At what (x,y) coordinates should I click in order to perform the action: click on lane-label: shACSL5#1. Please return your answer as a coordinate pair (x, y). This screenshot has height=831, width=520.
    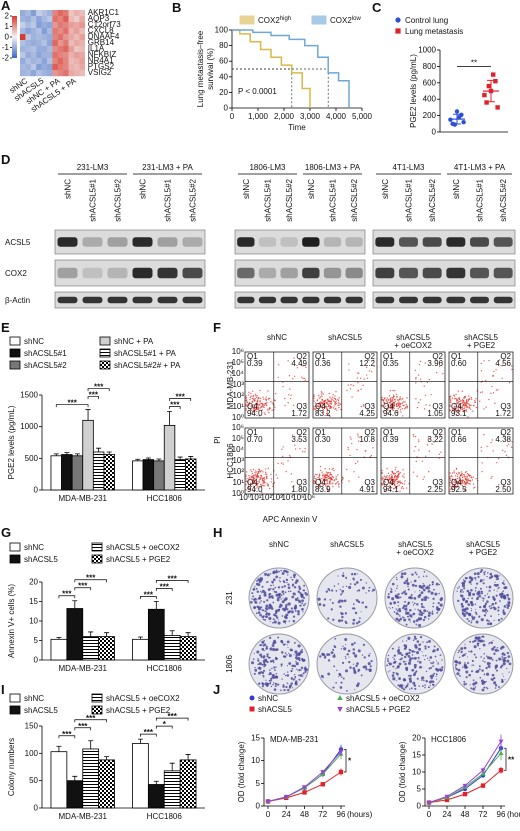
    Looking at the image, I should click on (480, 199).